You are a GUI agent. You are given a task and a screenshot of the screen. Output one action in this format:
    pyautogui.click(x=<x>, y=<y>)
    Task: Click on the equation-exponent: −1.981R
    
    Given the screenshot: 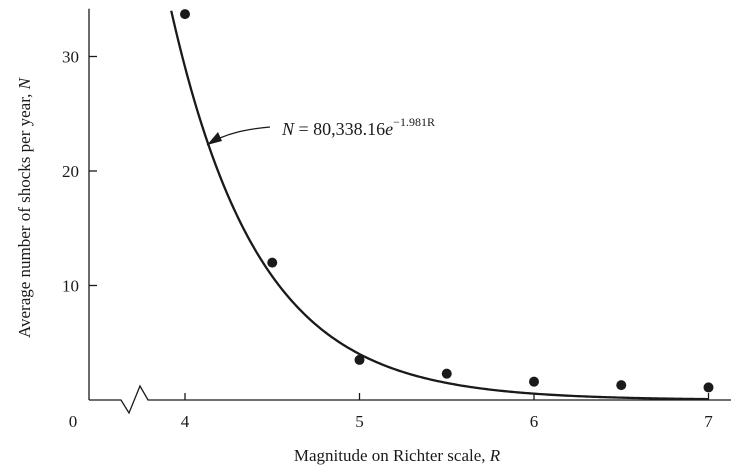 What is the action you would take?
    pyautogui.click(x=414, y=122)
    